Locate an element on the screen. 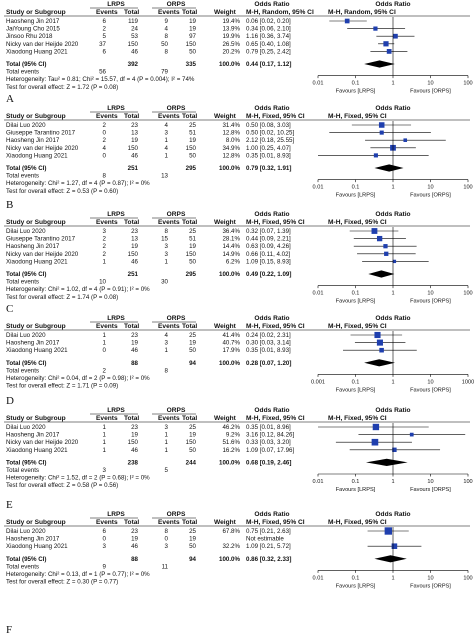 This screenshot has width=474, height=640. study-name: JaiYoung Cho 2015 is located at coordinates (33, 29).